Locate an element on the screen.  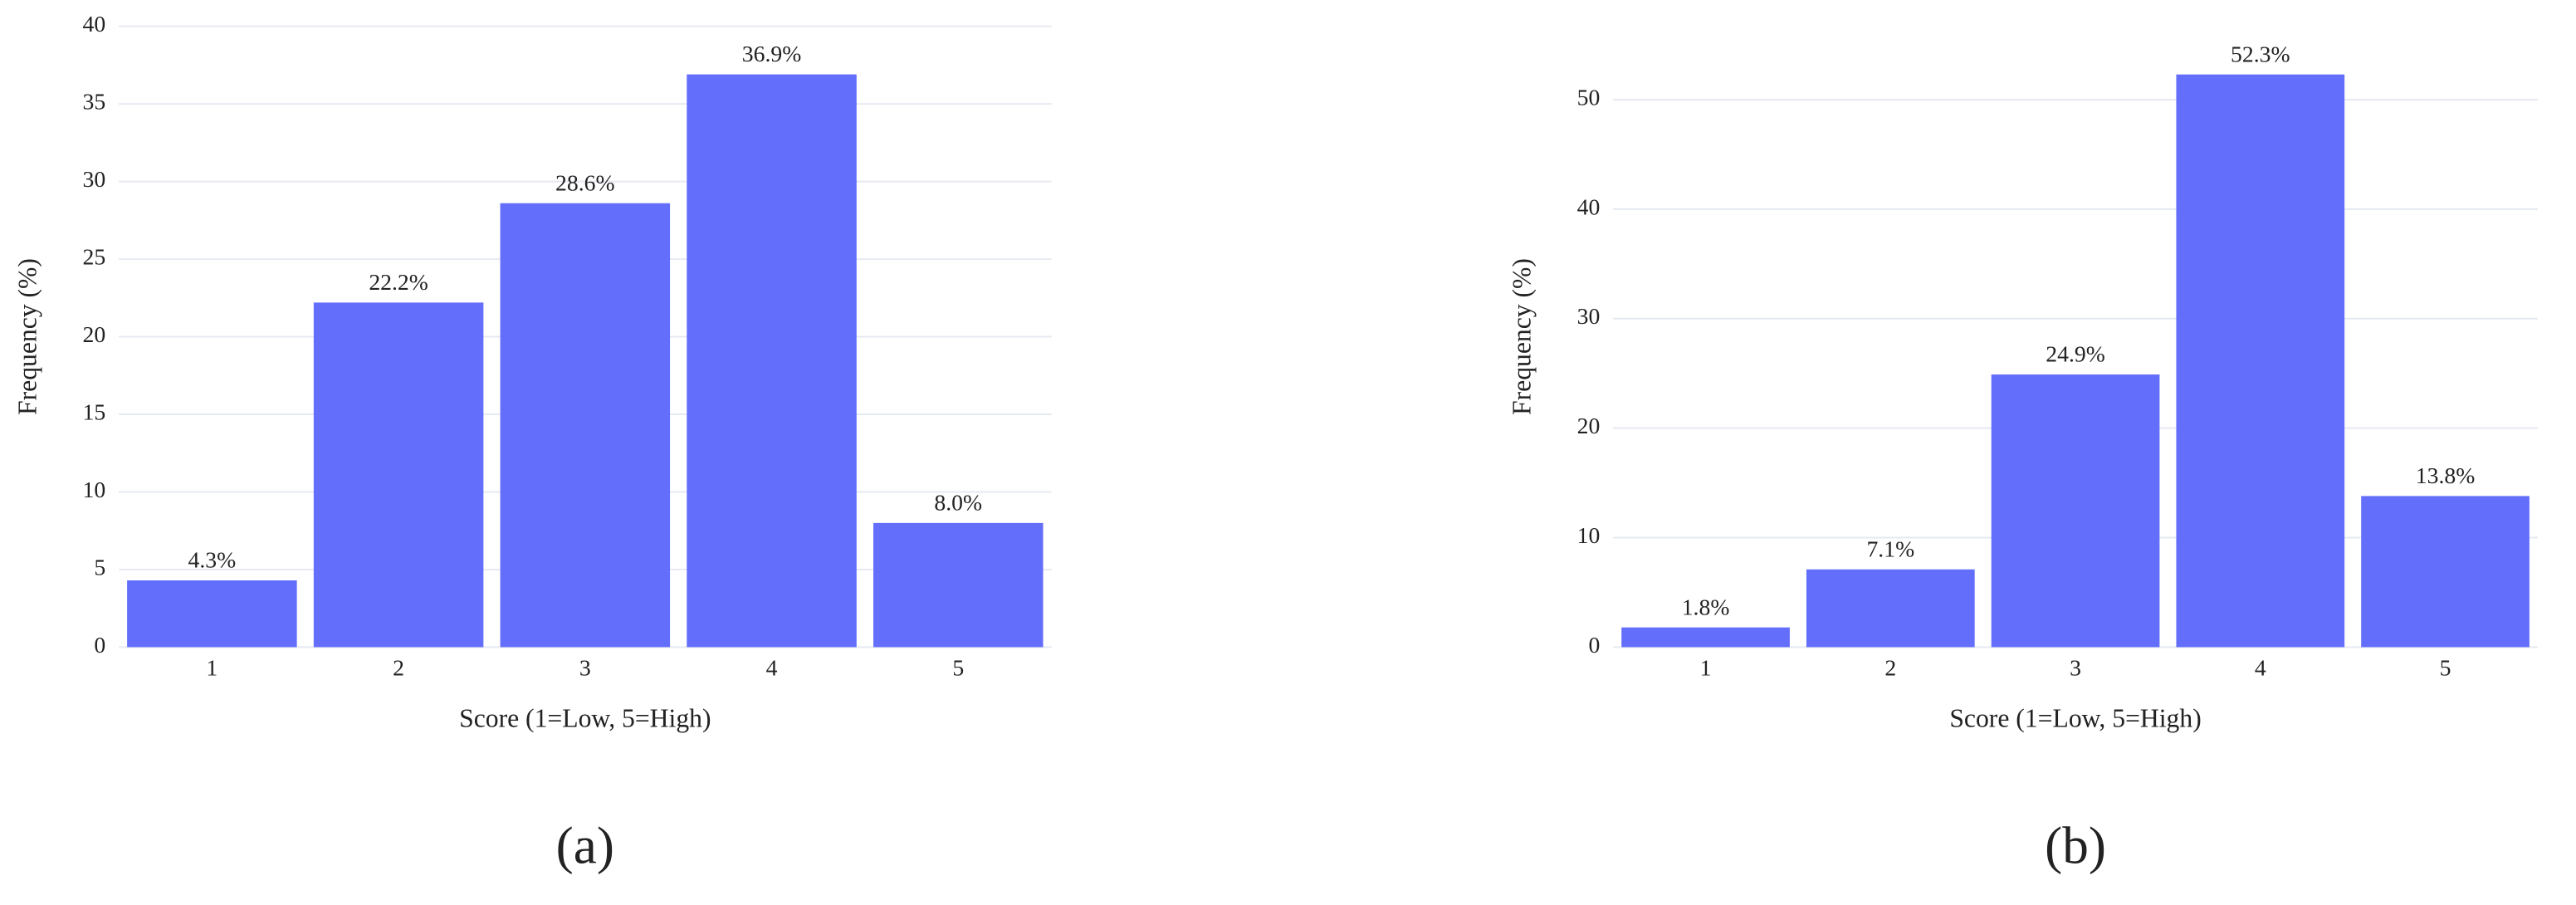
y-tick-label: 50 is located at coordinates (1589, 97).